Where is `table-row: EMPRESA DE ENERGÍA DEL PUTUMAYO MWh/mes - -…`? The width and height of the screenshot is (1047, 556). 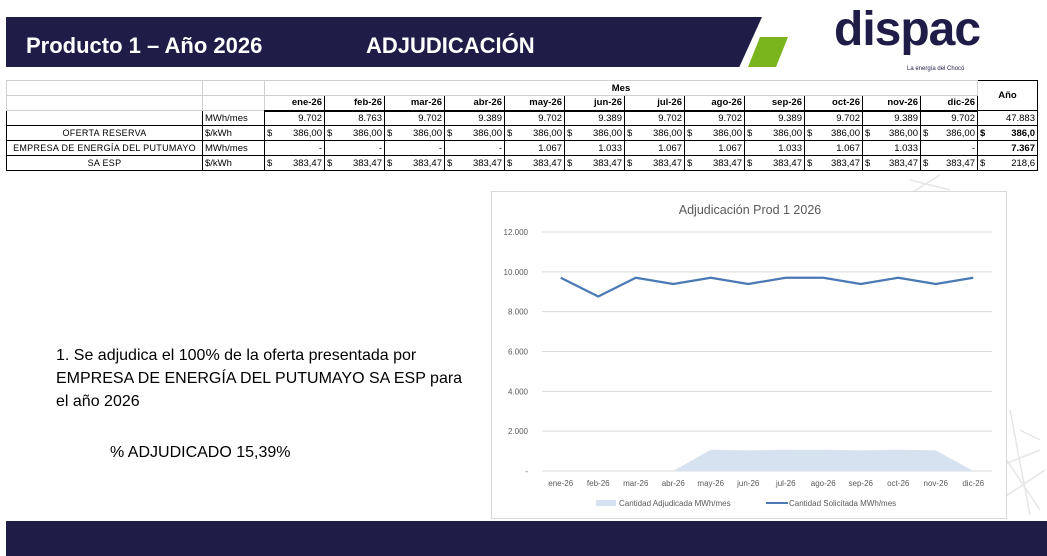
table-row: EMPRESA DE ENERGÍA DEL PUTUMAYO MWh/mes - -… is located at coordinates (522, 148).